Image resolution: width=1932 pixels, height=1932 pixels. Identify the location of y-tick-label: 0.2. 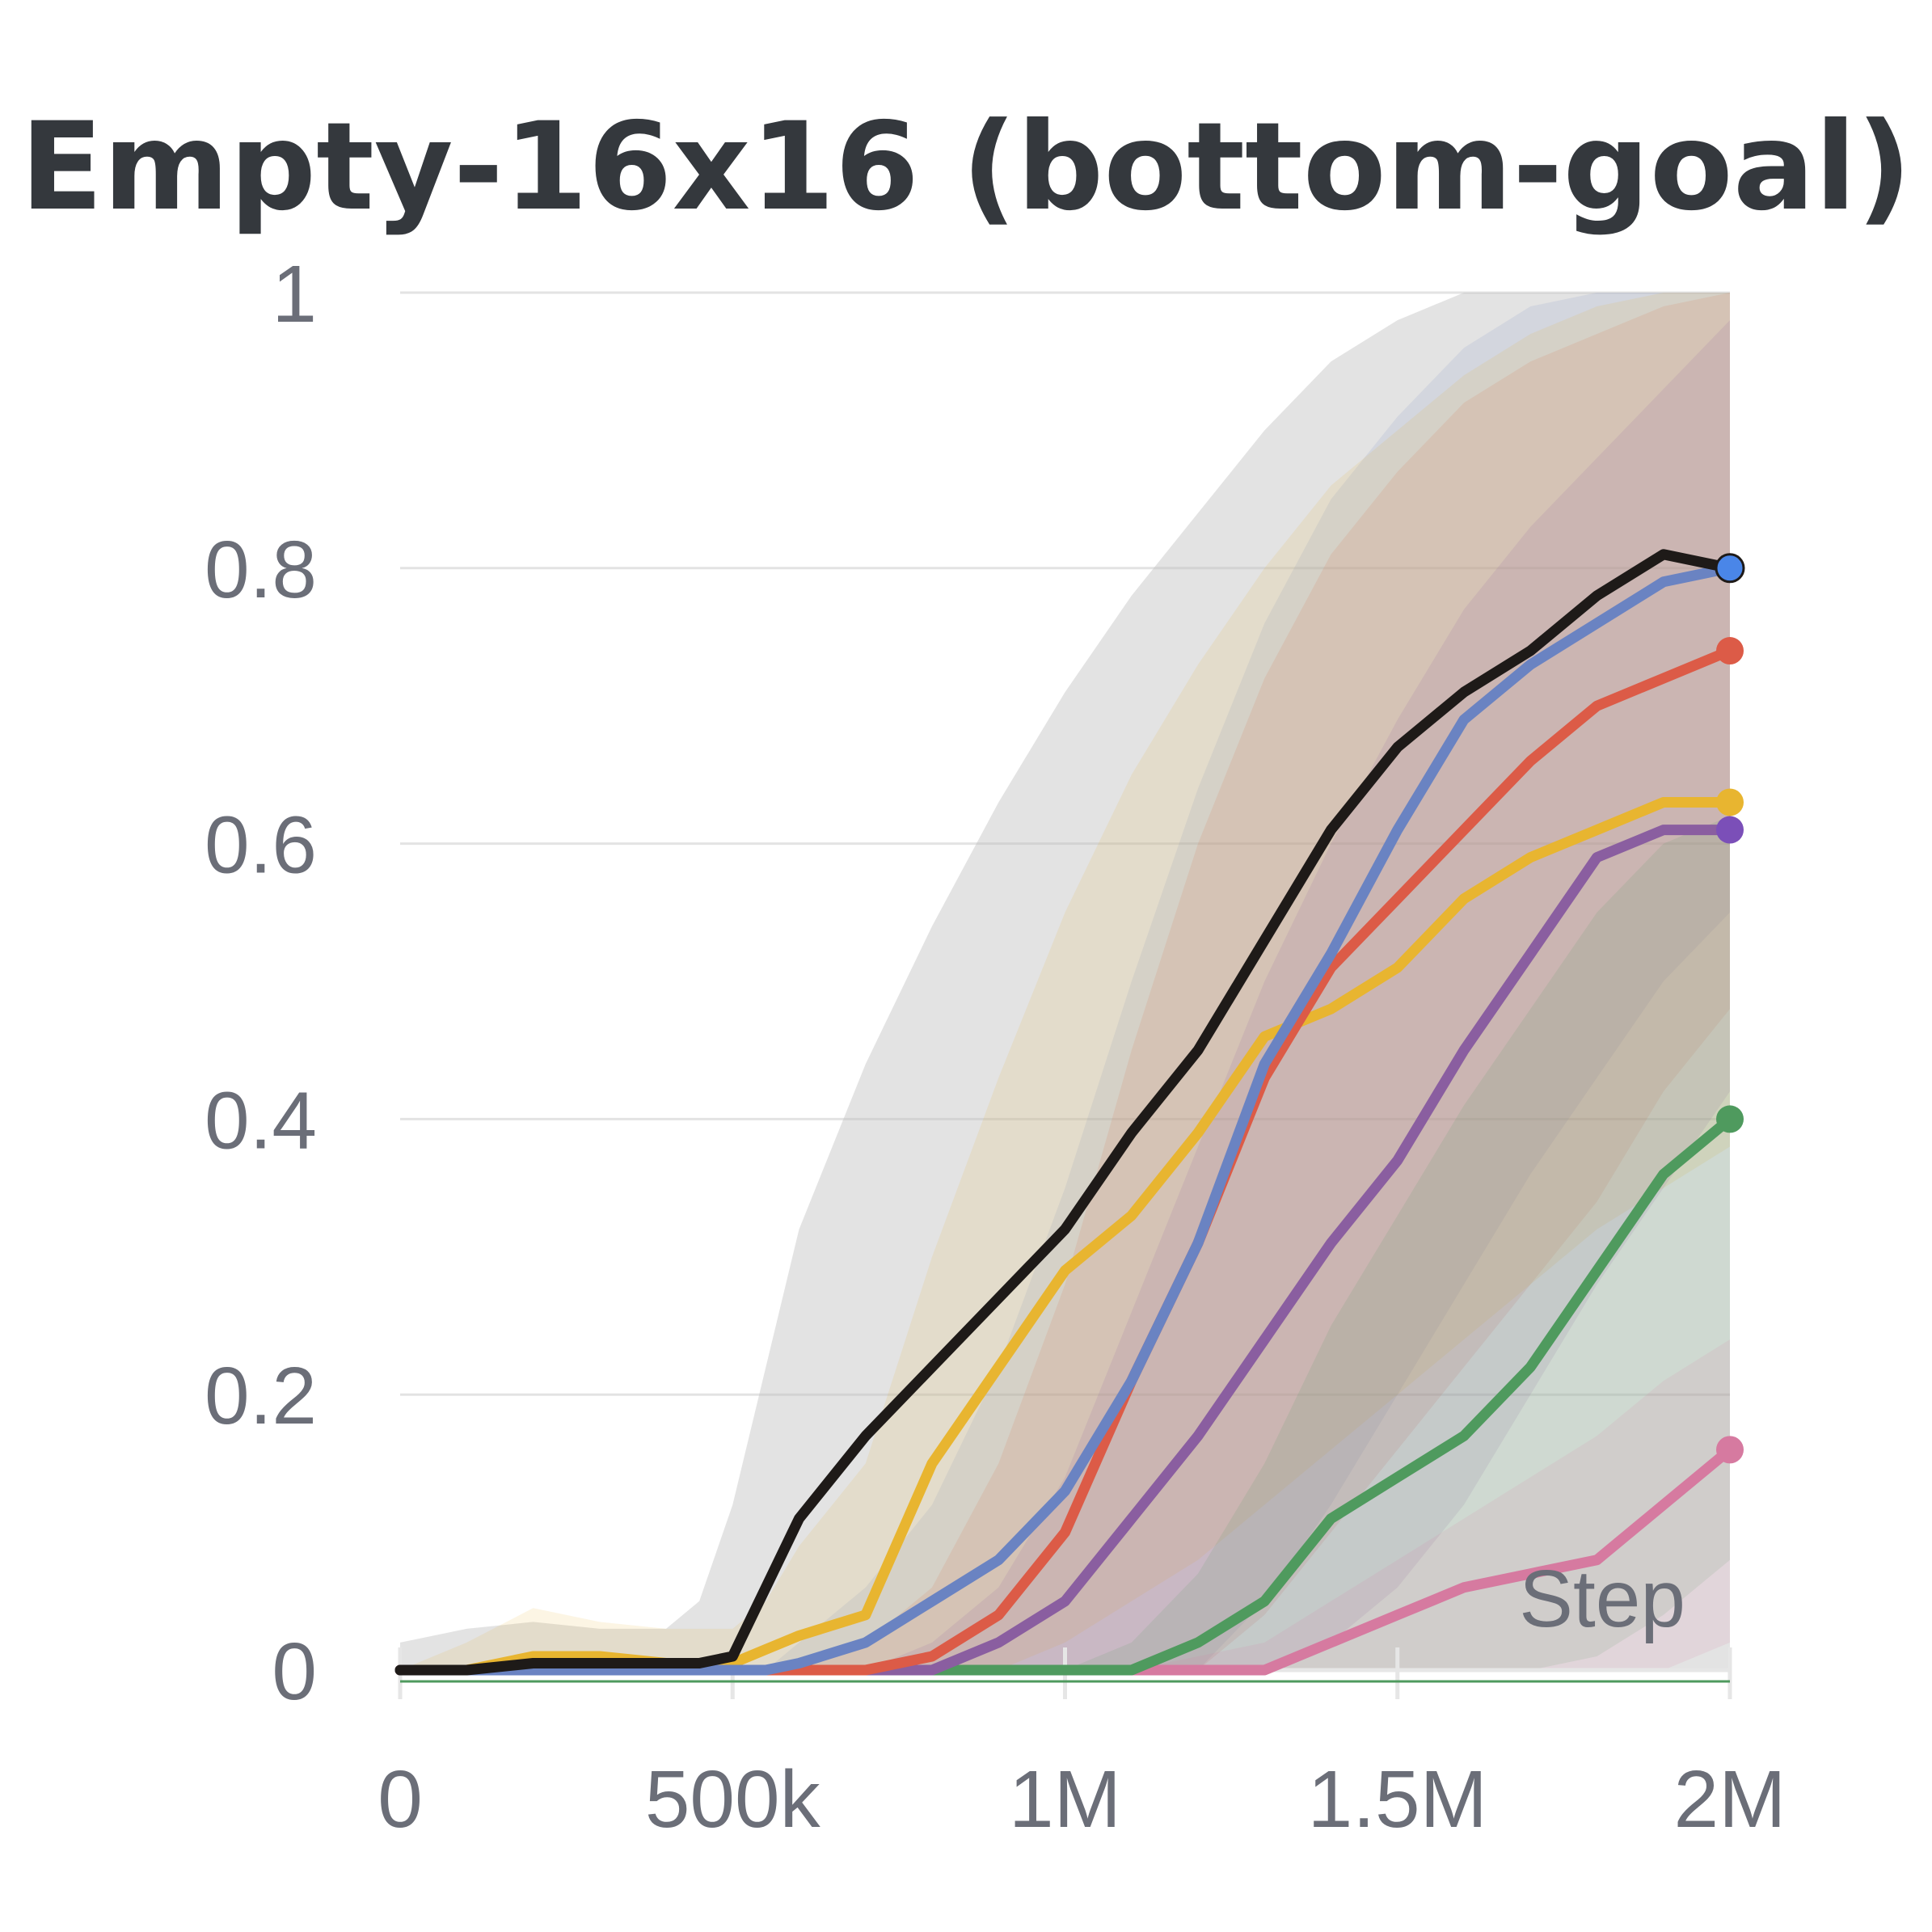
(261, 1396).